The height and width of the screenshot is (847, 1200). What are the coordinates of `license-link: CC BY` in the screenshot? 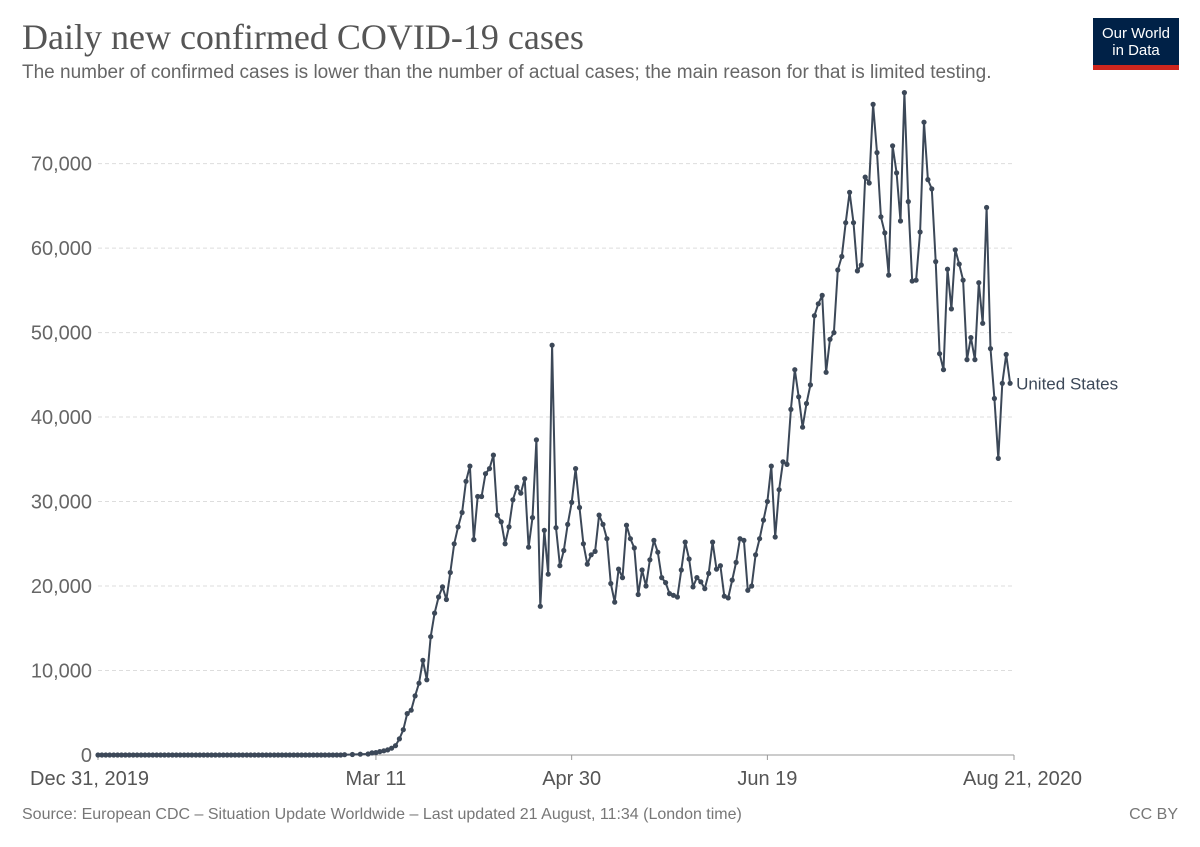 It's located at (1153, 814).